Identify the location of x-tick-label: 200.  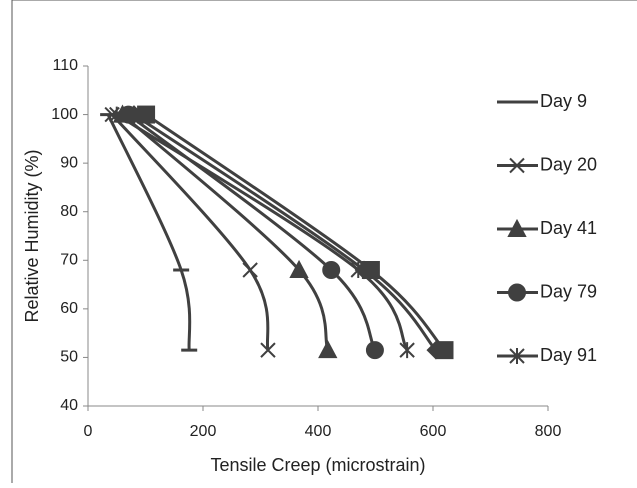
(203, 431).